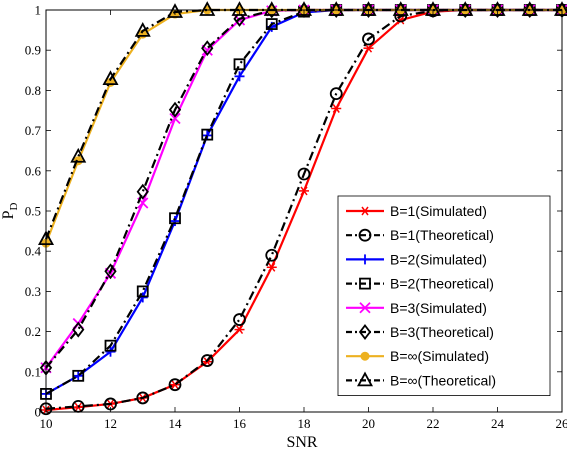 Image resolution: width=567 pixels, height=454 pixels. I want to click on legend-entry: B=∞(Simulated), so click(417, 356).